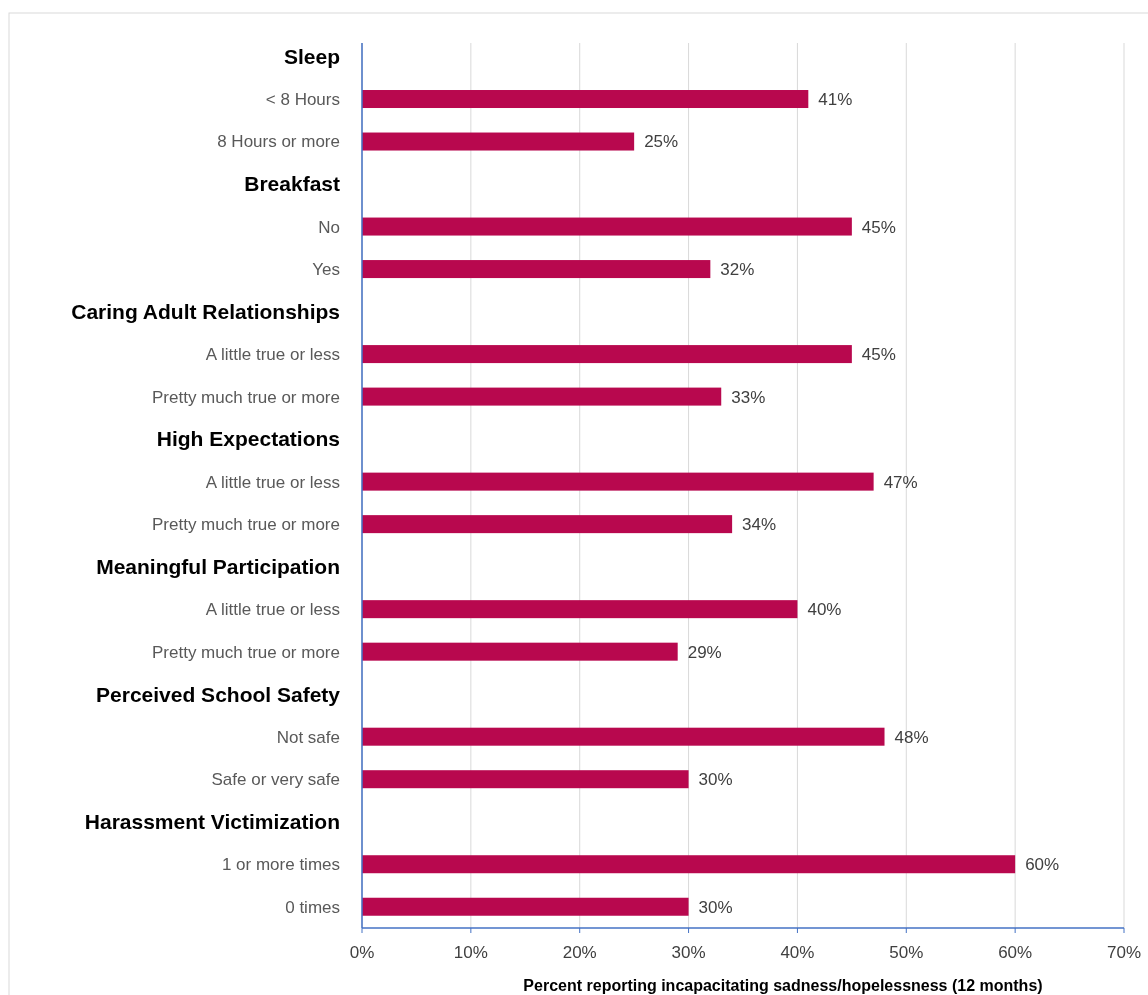 This screenshot has width=1148, height=995. Describe the element at coordinates (329, 227) in the screenshot. I see `y-tick-label: No` at that location.